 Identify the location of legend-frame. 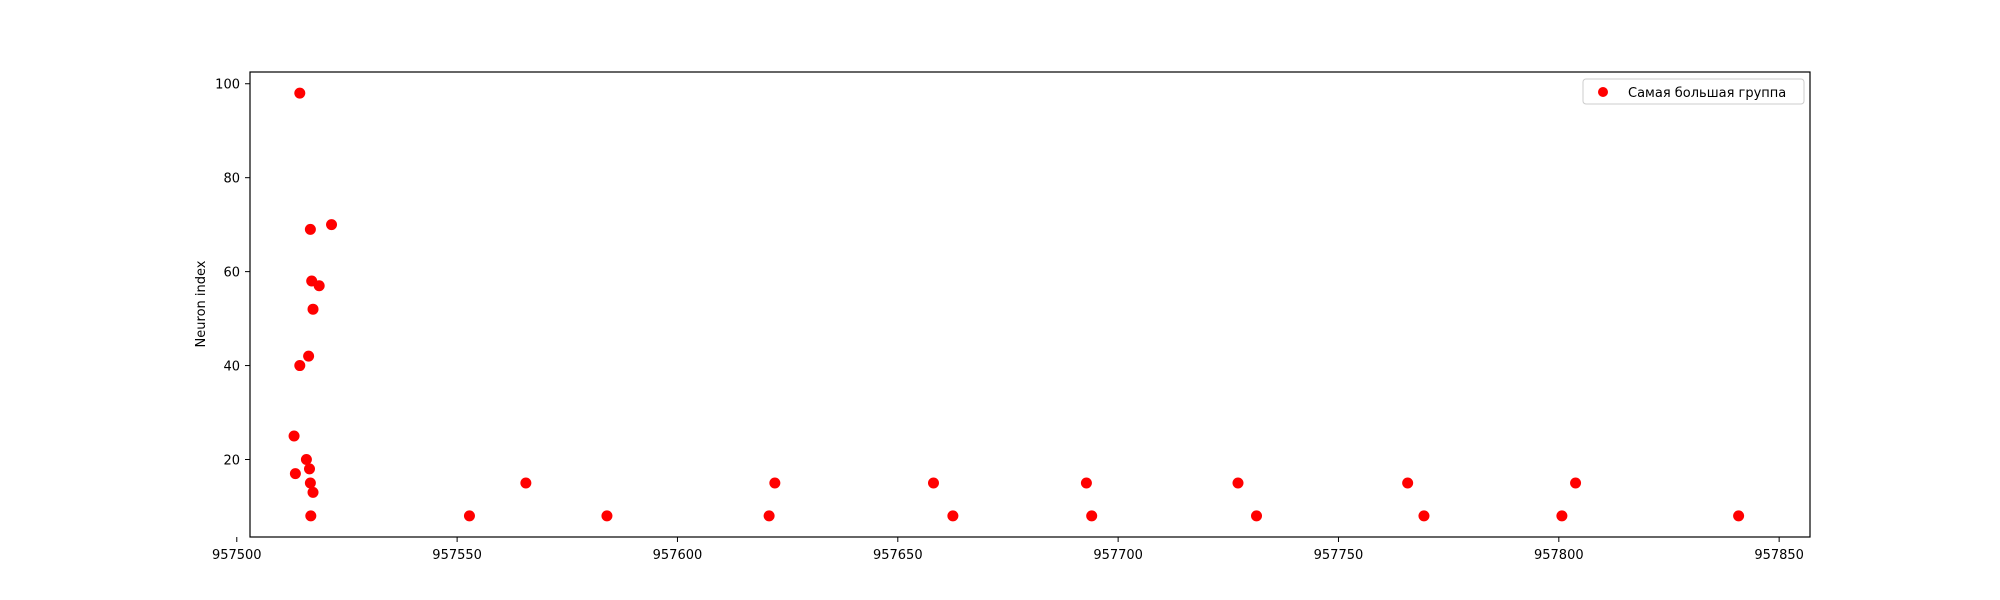
(1693, 91).